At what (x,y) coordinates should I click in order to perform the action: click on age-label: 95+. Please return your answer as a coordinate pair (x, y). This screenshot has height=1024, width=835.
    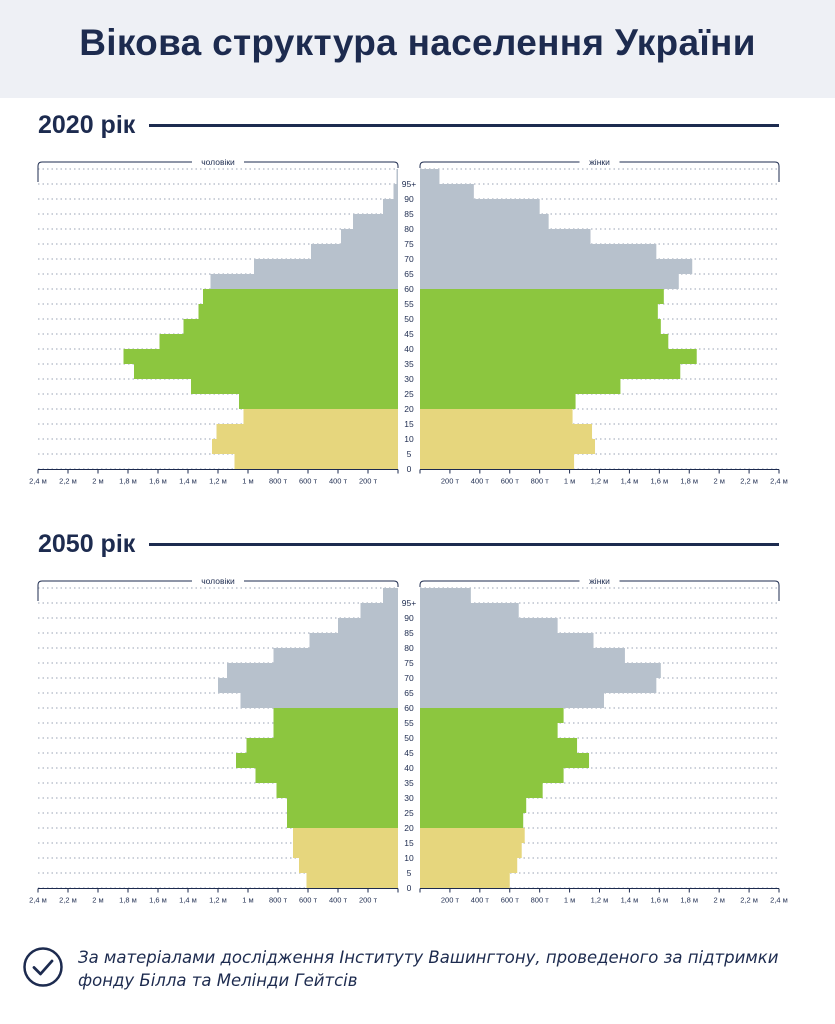
    Looking at the image, I should click on (409, 184).